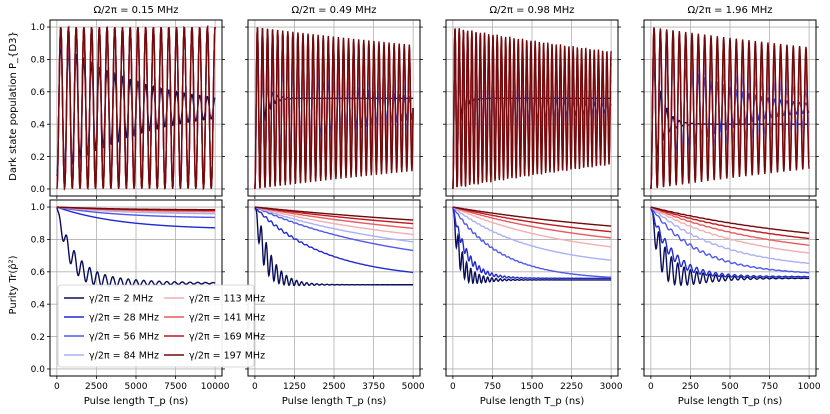 Image resolution: width=830 pixels, height=414 pixels. I want to click on x-tick-label: 1500, so click(532, 387).